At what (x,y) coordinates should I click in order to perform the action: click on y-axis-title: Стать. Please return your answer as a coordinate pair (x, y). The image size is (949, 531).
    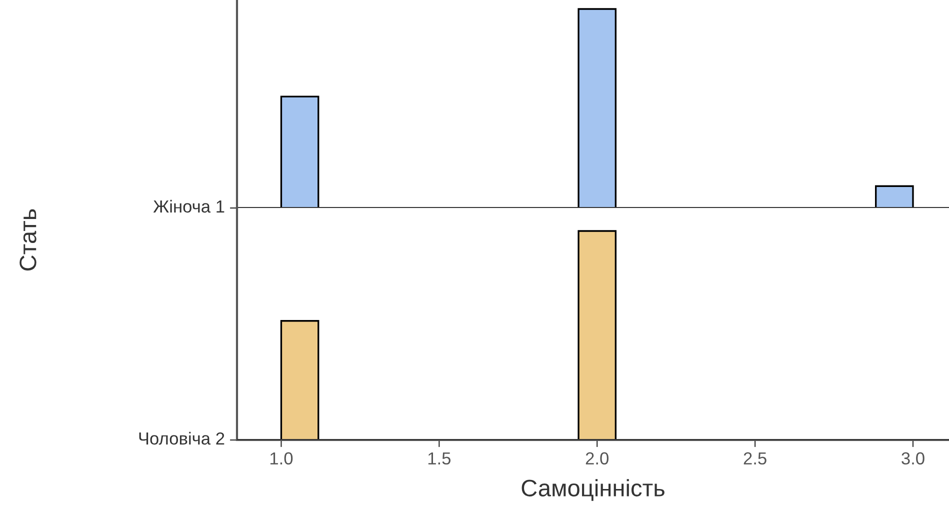
    Looking at the image, I should click on (28, 239).